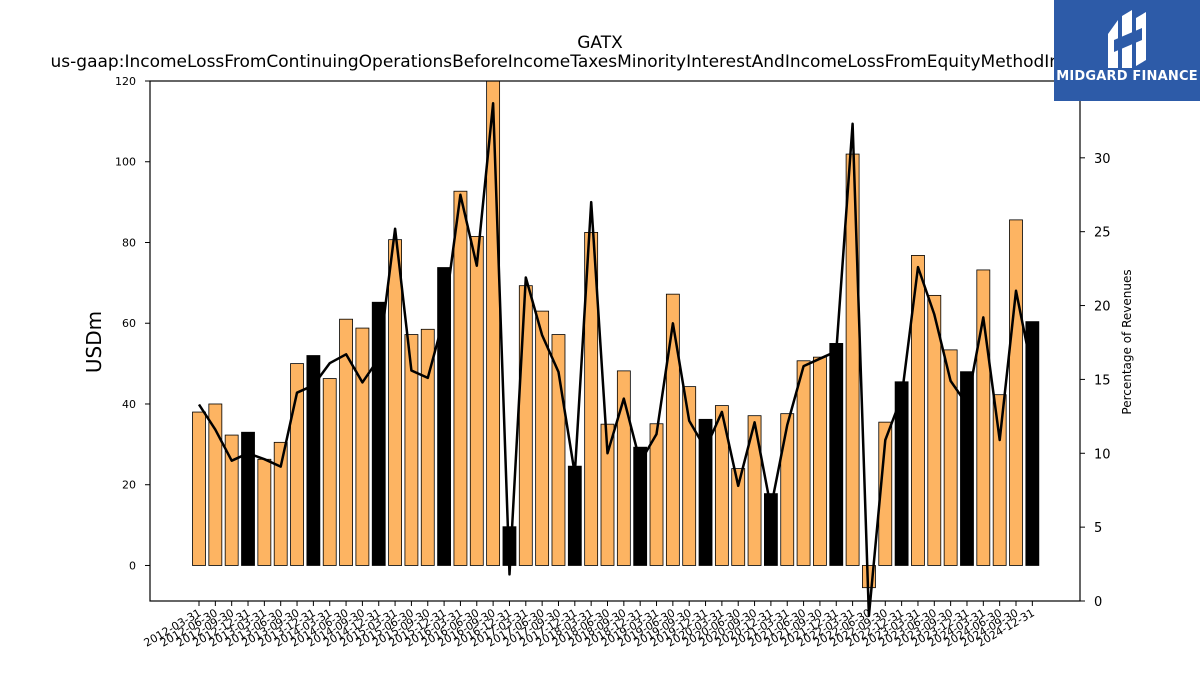  I want to click on y2-tick-label: 20, so click(1102, 307).